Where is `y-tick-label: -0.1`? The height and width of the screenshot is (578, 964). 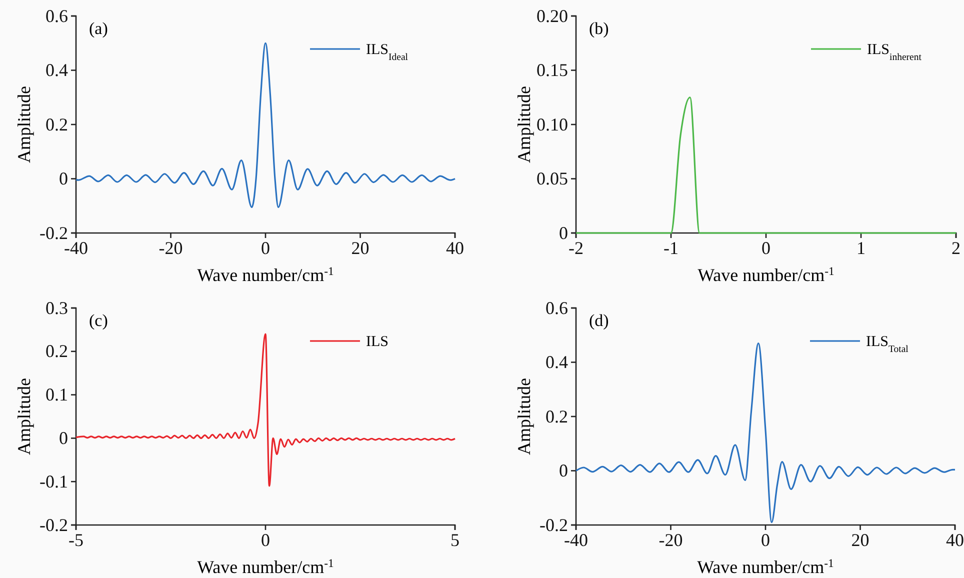 y-tick-label: -0.1 is located at coordinates (54, 481).